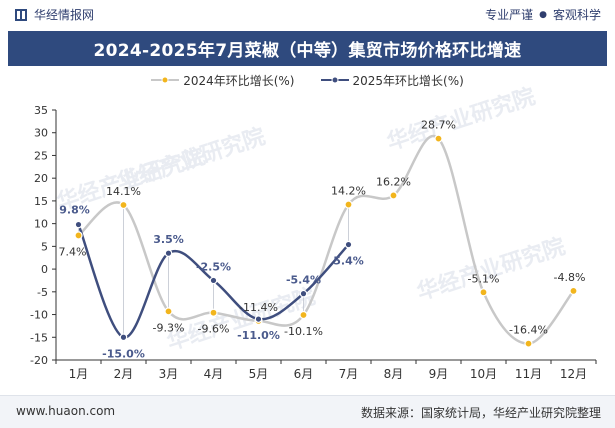  I want to click on x-tick-label: 2月, so click(124, 374).